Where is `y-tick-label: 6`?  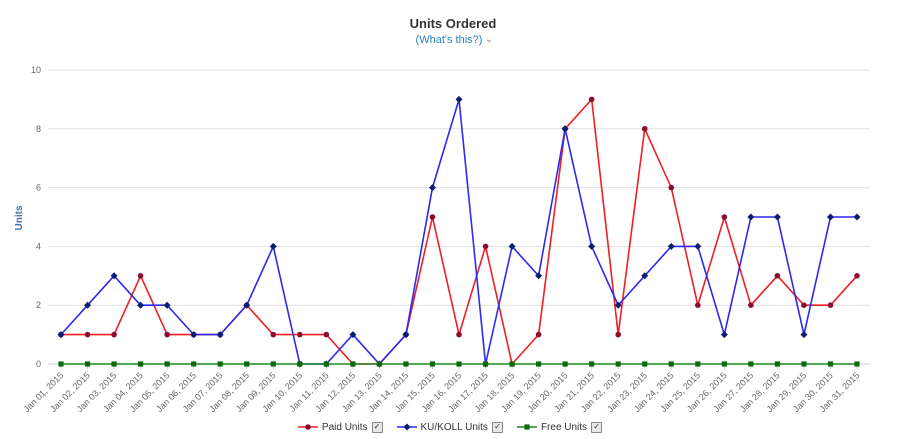
y-tick-label: 6 is located at coordinates (38, 188).